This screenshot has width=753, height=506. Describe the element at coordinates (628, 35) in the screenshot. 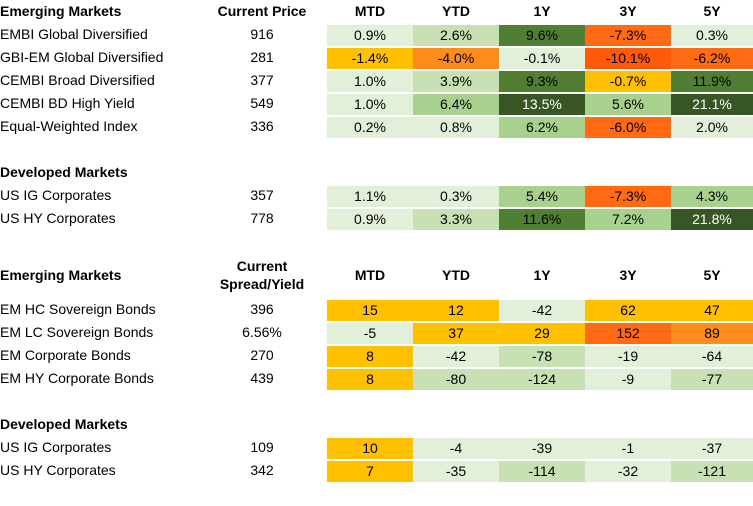

I see `cell-3y: -7.3%` at that location.